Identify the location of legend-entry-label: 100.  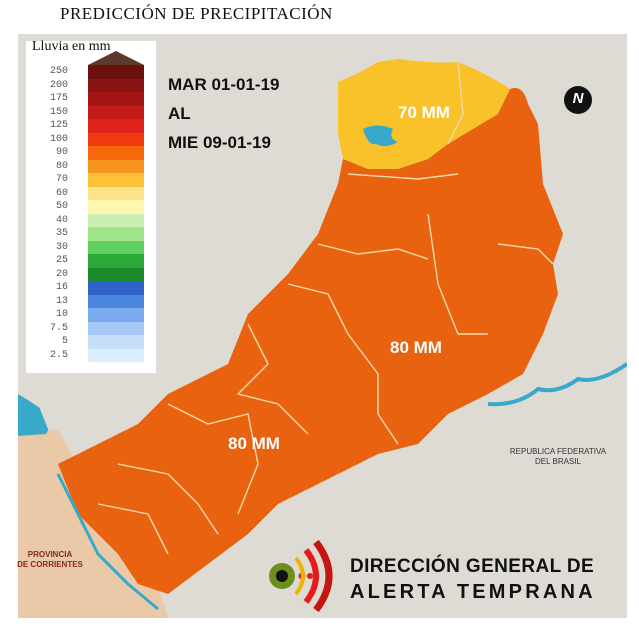
(58, 139).